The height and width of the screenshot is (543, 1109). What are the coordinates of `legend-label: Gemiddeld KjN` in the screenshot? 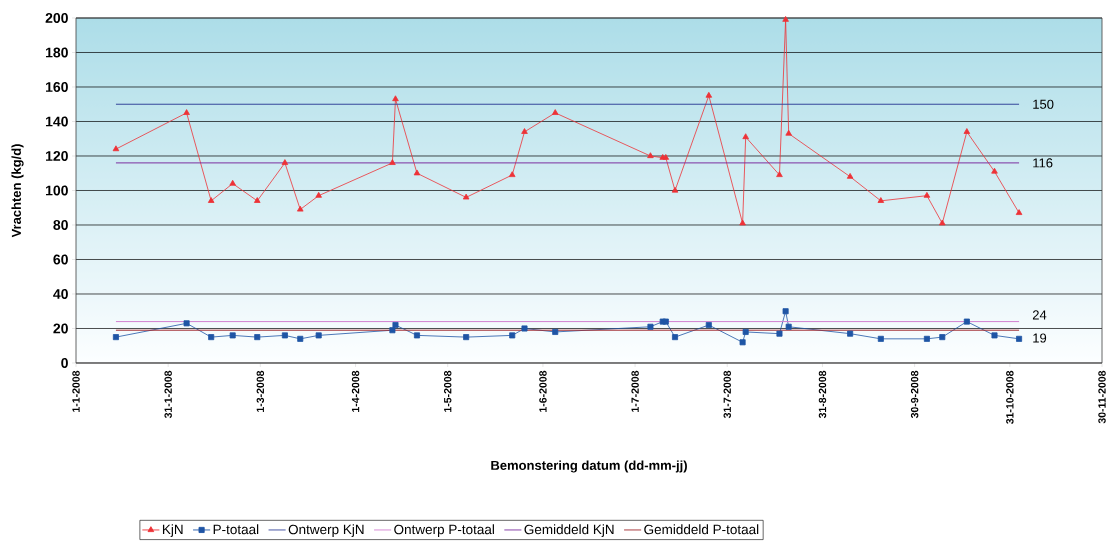 It's located at (569, 530).